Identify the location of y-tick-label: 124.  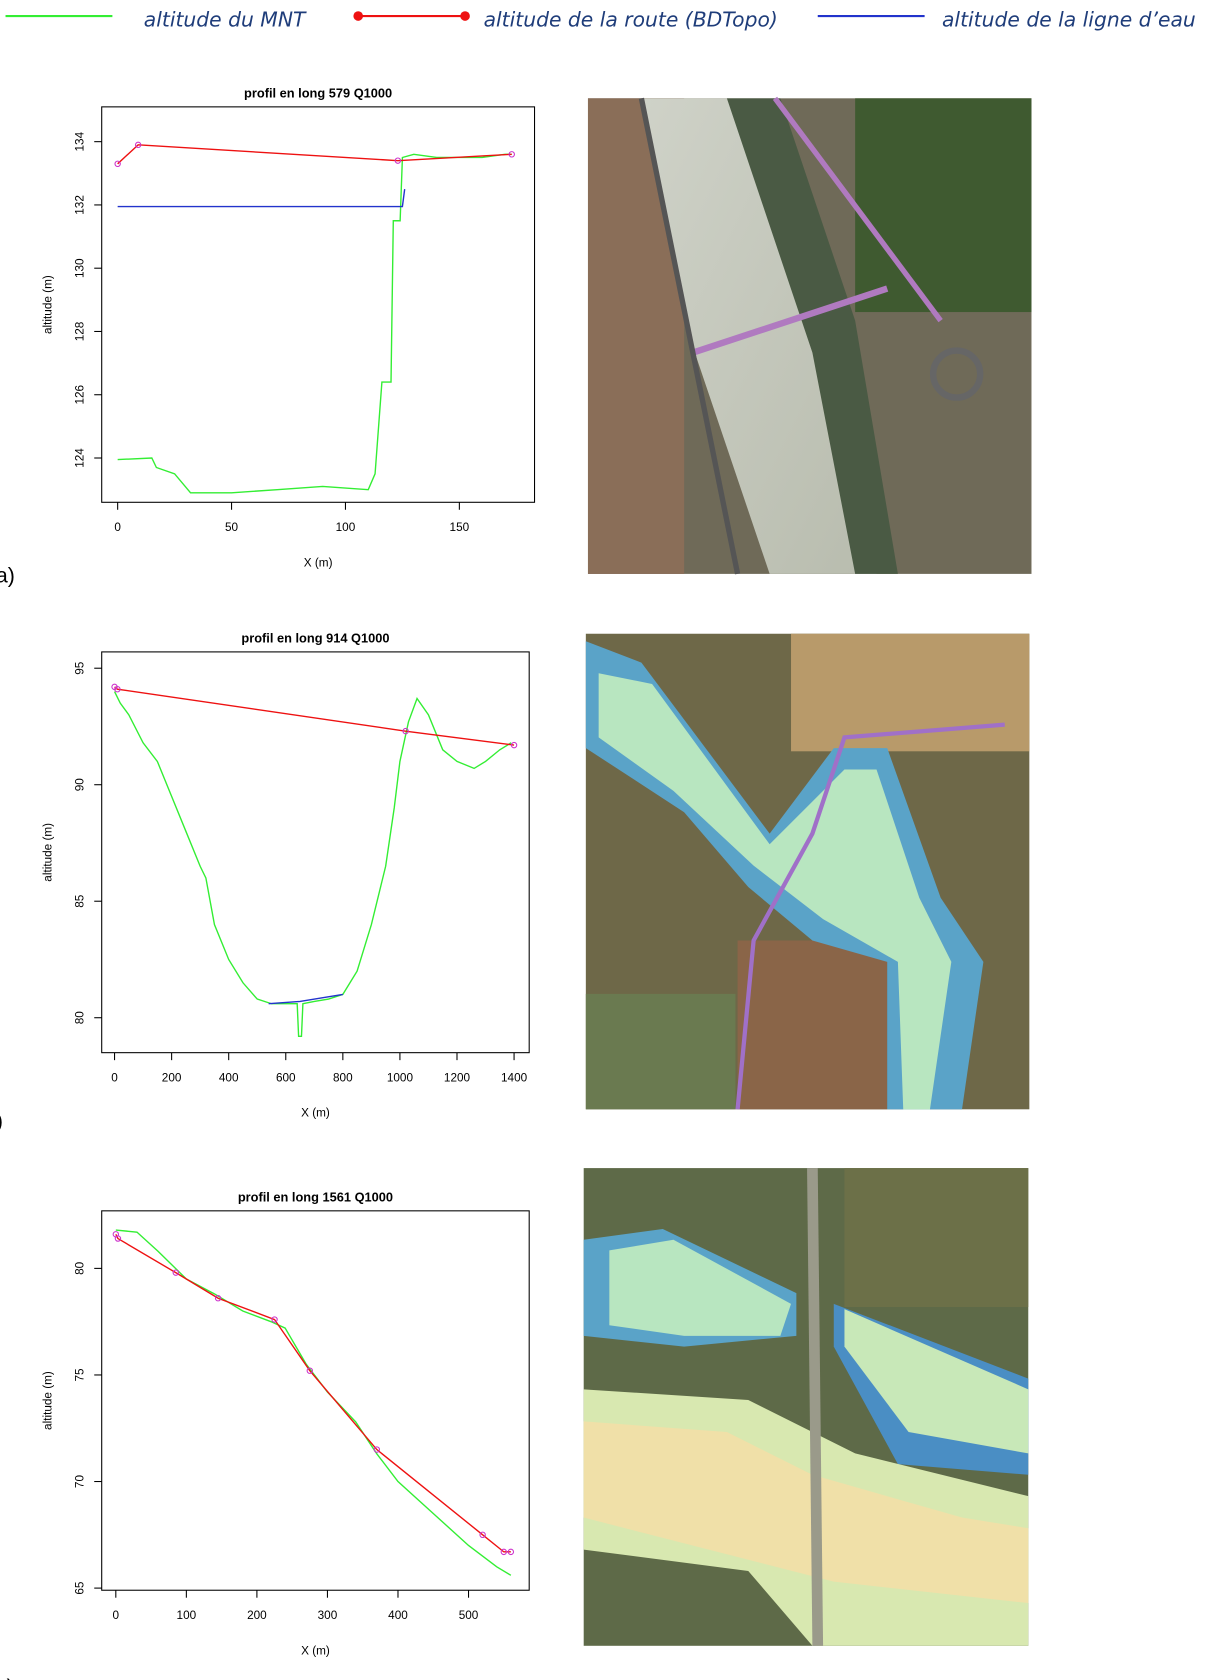
(79, 458).